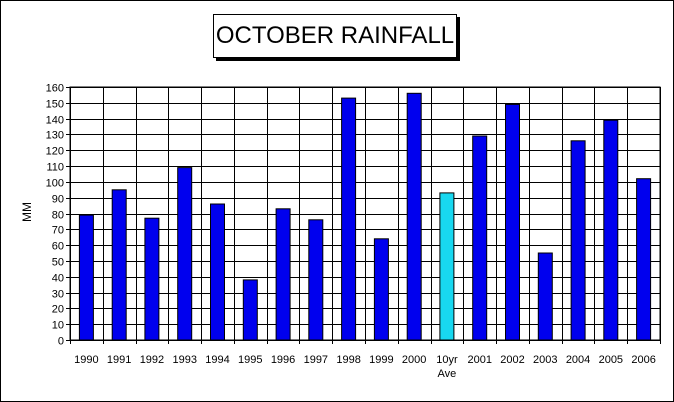 This screenshot has height=402, width=674. I want to click on bar-1990, so click(86, 277).